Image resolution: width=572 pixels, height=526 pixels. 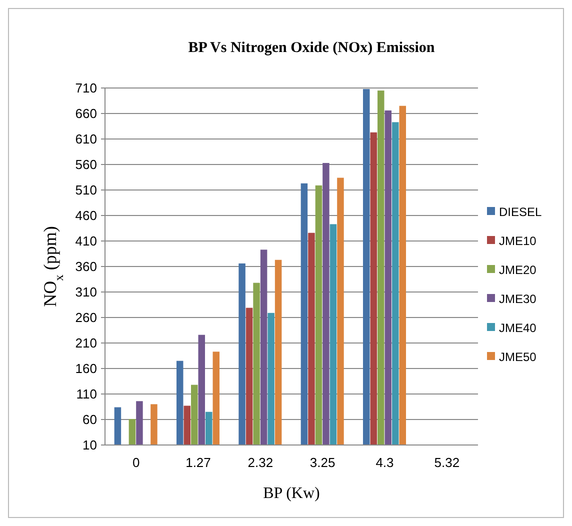 What do you see at coordinates (86, 292) in the screenshot?
I see `y-tick-label: 310` at bounding box center [86, 292].